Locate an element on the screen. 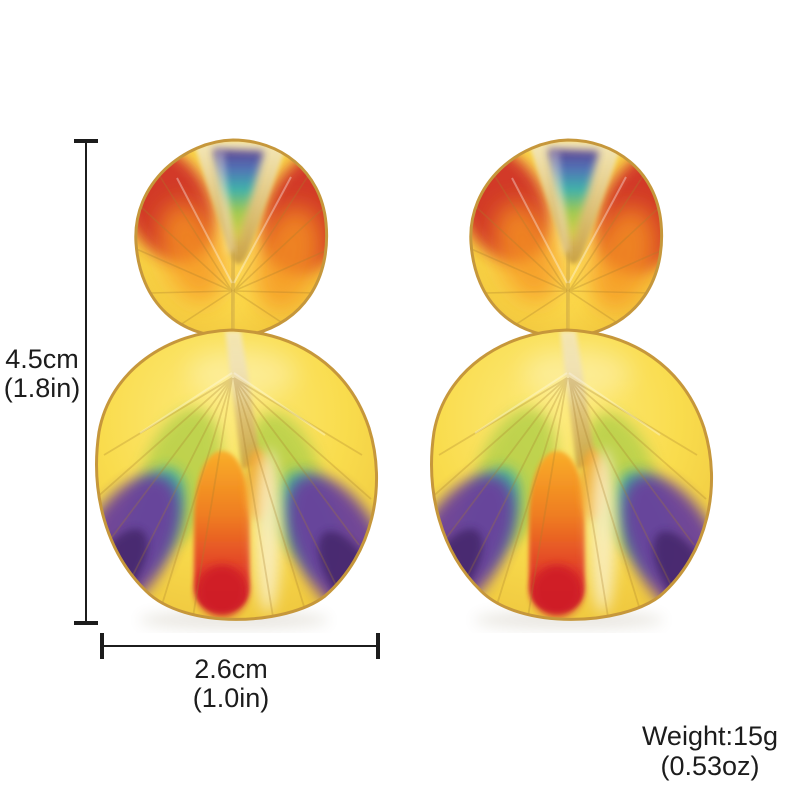  height-dimension-line is located at coordinates (86, 382).